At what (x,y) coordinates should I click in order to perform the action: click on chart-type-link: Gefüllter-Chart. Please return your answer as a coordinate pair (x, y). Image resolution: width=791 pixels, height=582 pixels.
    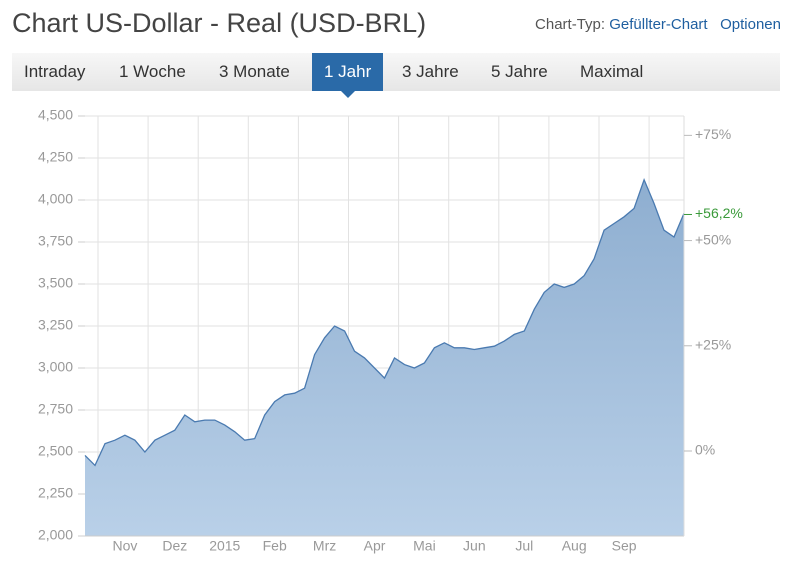
    Looking at the image, I should click on (658, 24).